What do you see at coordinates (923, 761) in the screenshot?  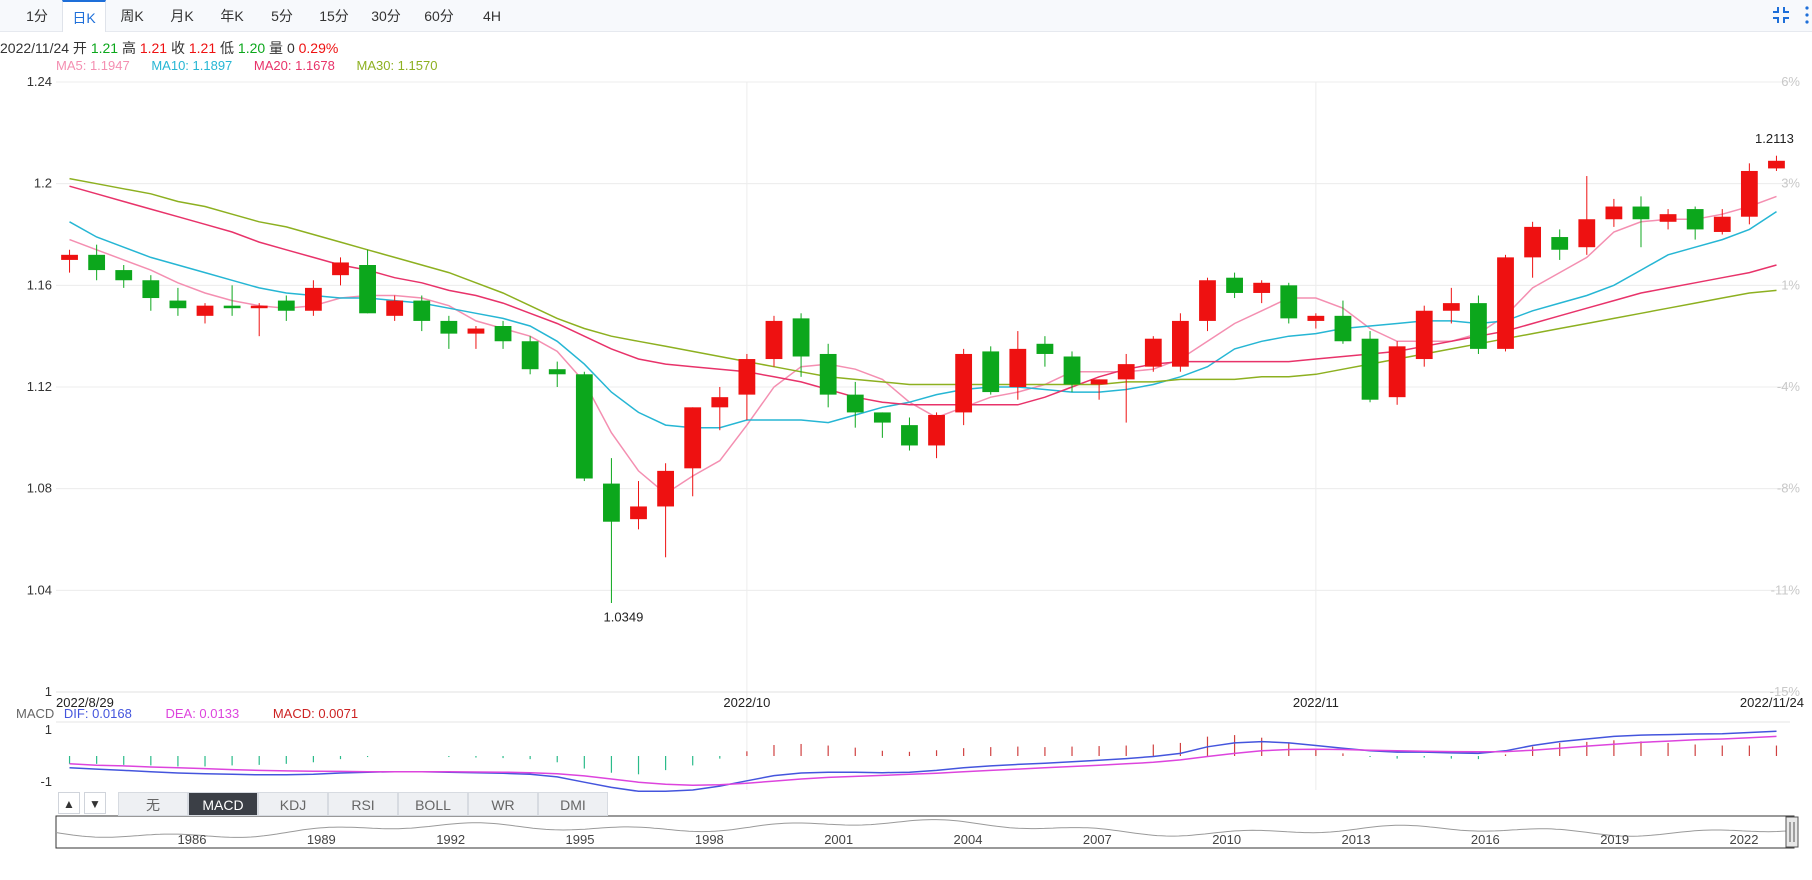 I see `macd-line-dea` at bounding box center [923, 761].